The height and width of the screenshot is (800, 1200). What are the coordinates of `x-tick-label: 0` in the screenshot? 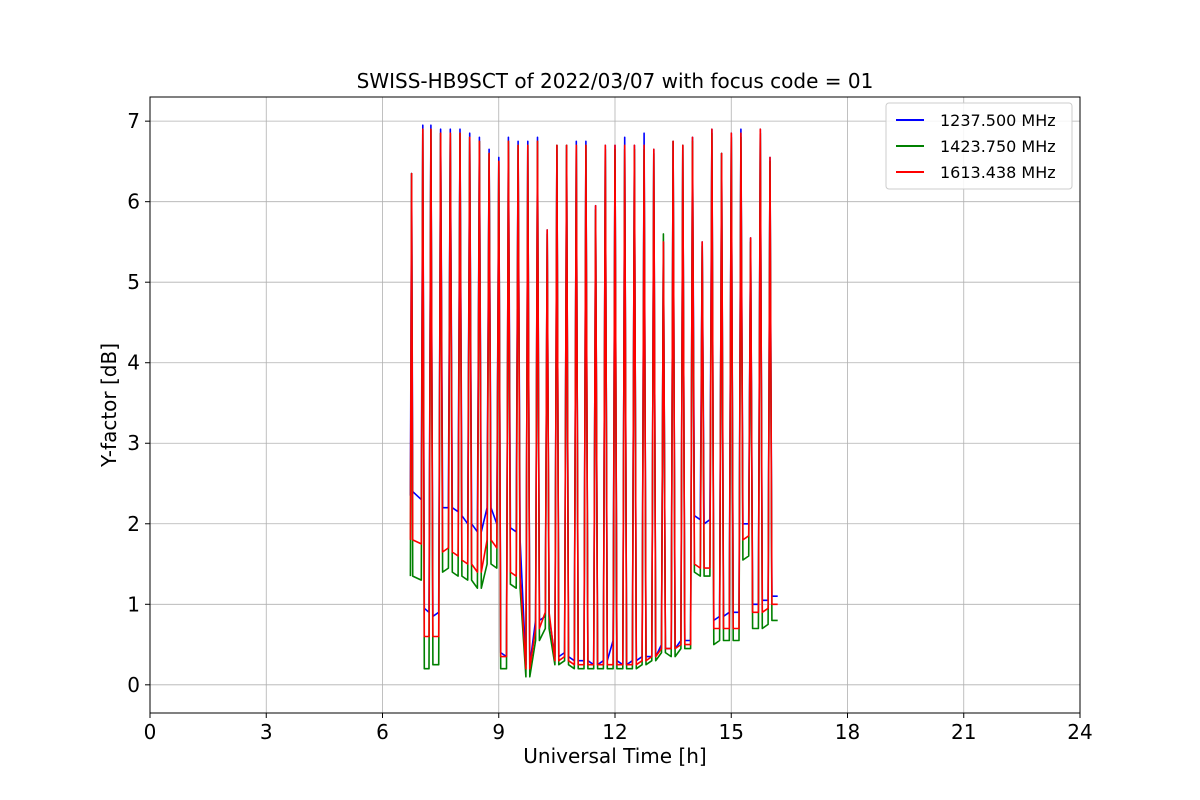 It's located at (150, 732).